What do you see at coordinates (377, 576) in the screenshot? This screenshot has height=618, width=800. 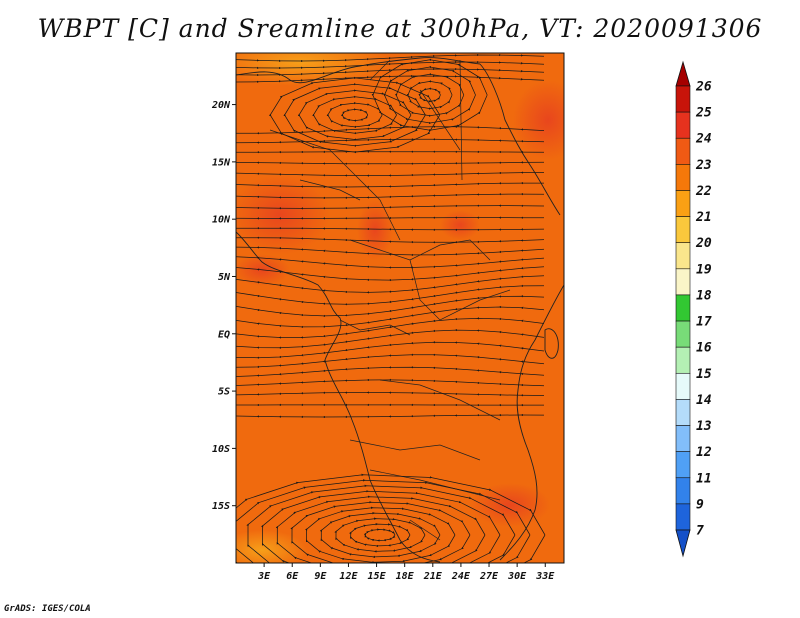 I see `x-tick-label: 15E` at bounding box center [377, 576].